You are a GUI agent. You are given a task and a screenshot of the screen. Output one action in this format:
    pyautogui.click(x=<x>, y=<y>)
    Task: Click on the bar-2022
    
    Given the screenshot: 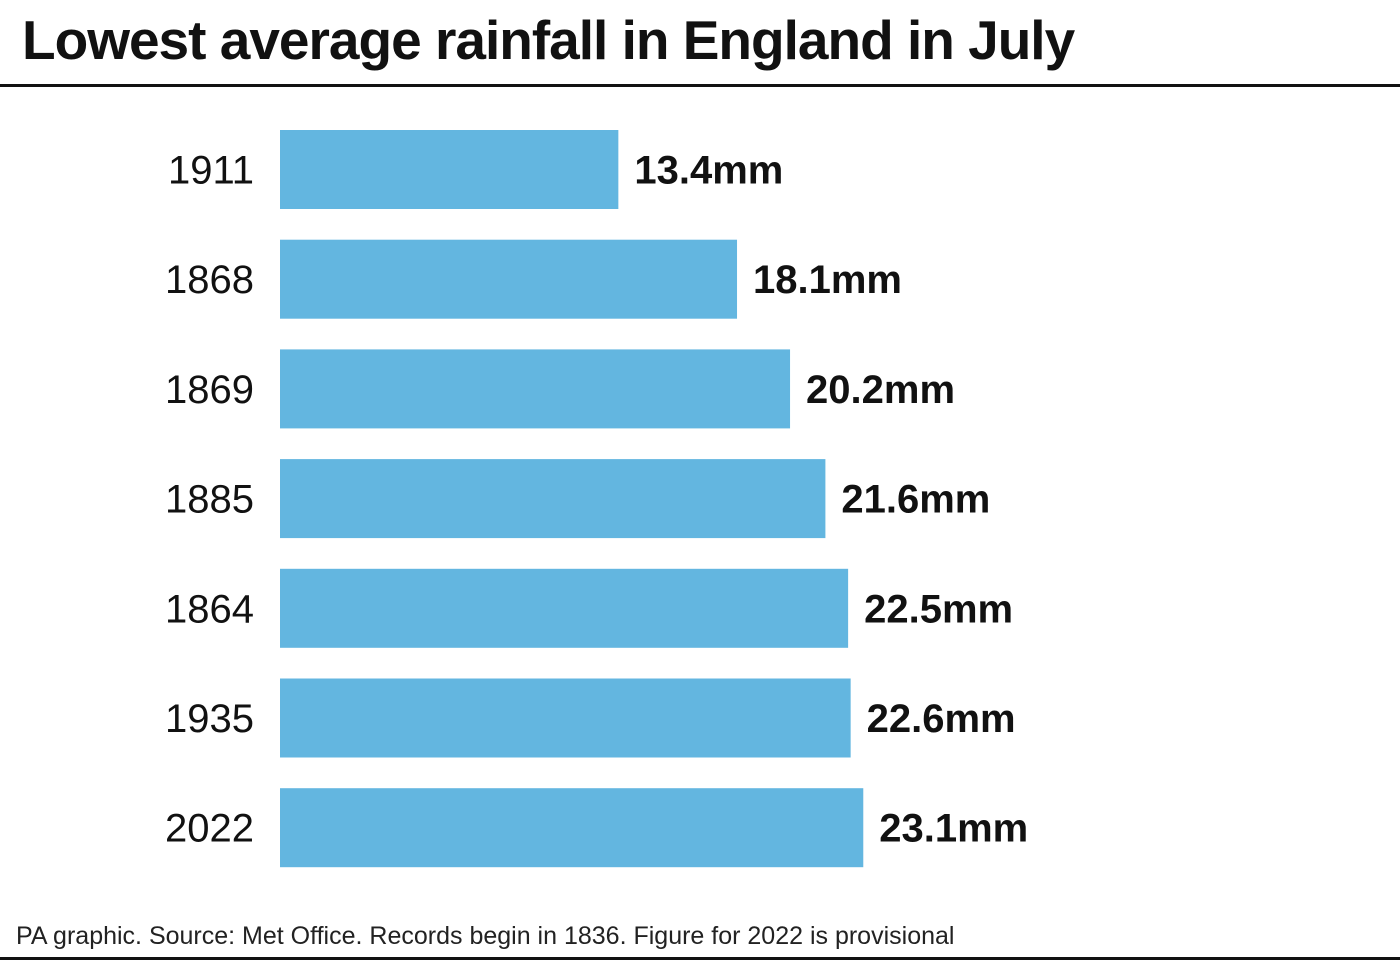 What is the action you would take?
    pyautogui.click(x=572, y=828)
    